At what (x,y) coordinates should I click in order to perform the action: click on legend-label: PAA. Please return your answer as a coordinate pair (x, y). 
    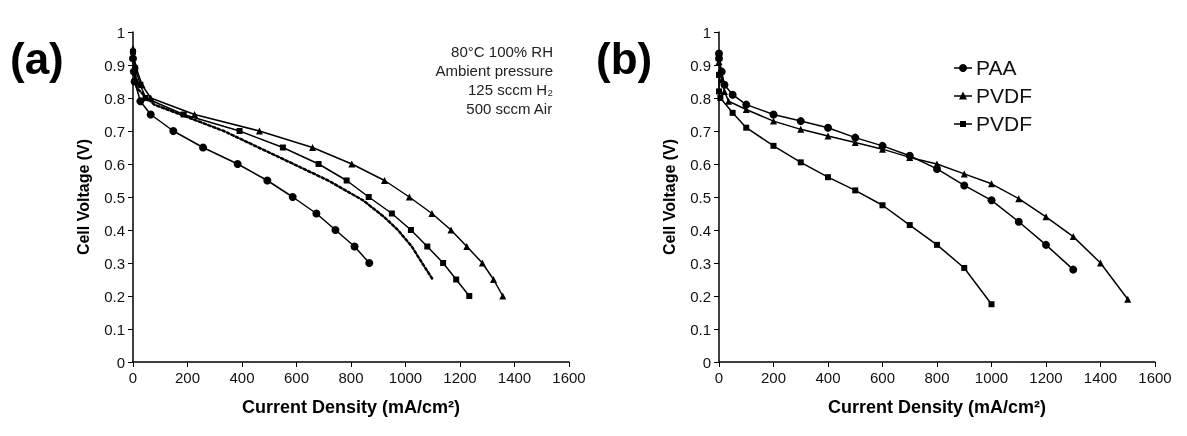
    Looking at the image, I should click on (996, 67).